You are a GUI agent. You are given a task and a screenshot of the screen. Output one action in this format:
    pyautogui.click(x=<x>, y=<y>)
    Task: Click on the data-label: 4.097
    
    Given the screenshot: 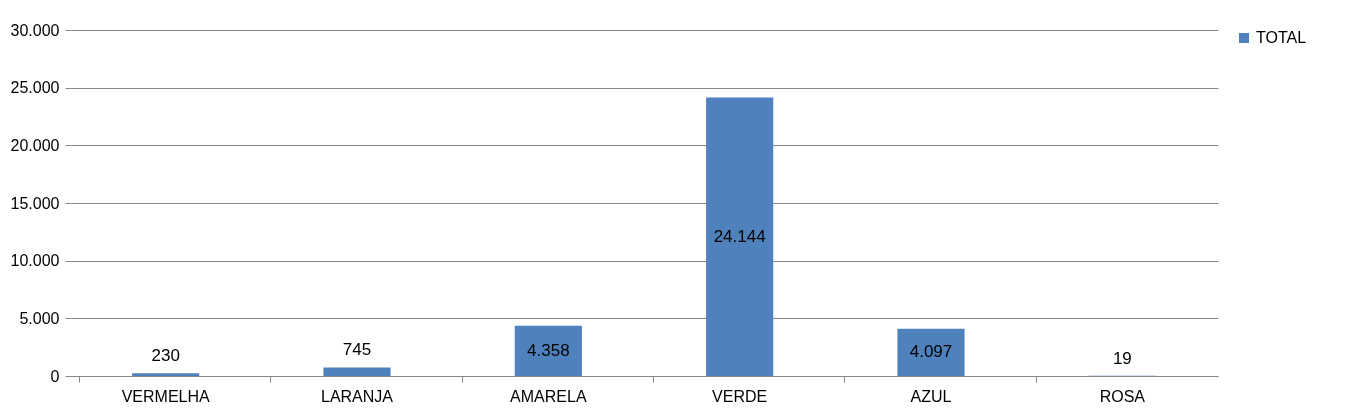 What is the action you would take?
    pyautogui.click(x=931, y=352)
    